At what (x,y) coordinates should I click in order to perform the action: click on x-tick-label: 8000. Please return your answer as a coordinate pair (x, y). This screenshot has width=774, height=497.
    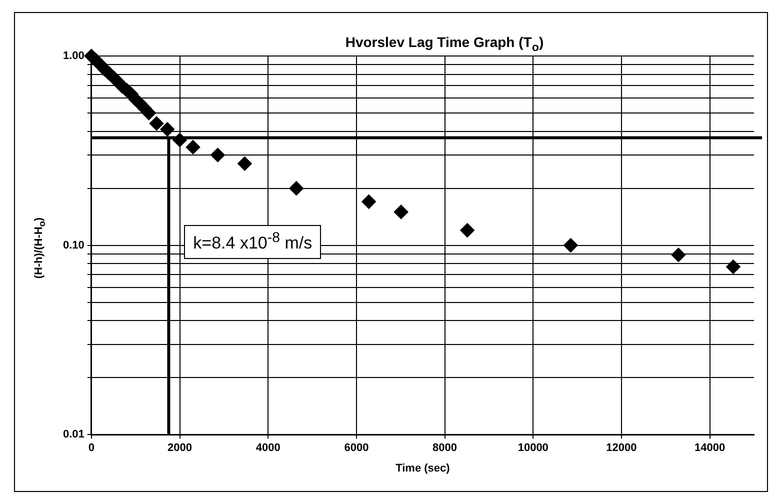
    Looking at the image, I should click on (445, 448).